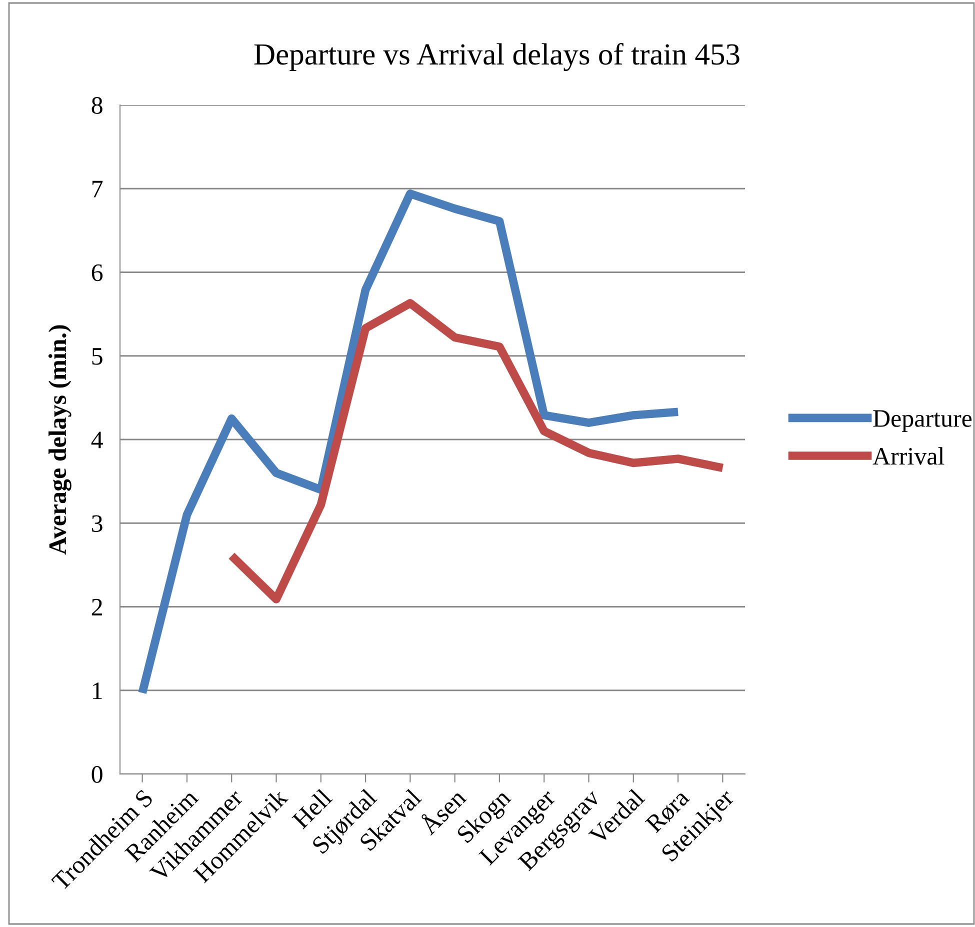 The height and width of the screenshot is (927, 975). Describe the element at coordinates (97, 523) in the screenshot. I see `y-tick-label: 3` at that location.